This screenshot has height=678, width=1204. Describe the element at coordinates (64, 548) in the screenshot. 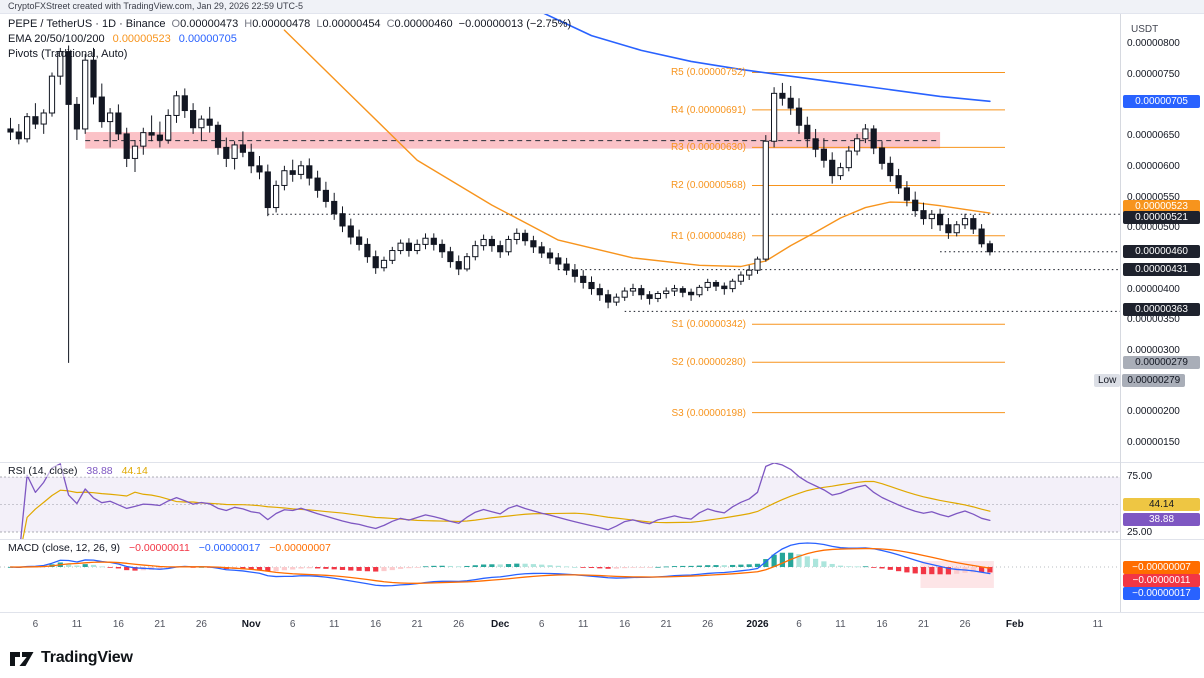

I see `macd-title: MACD (close, 12, 26, 9)` at that location.